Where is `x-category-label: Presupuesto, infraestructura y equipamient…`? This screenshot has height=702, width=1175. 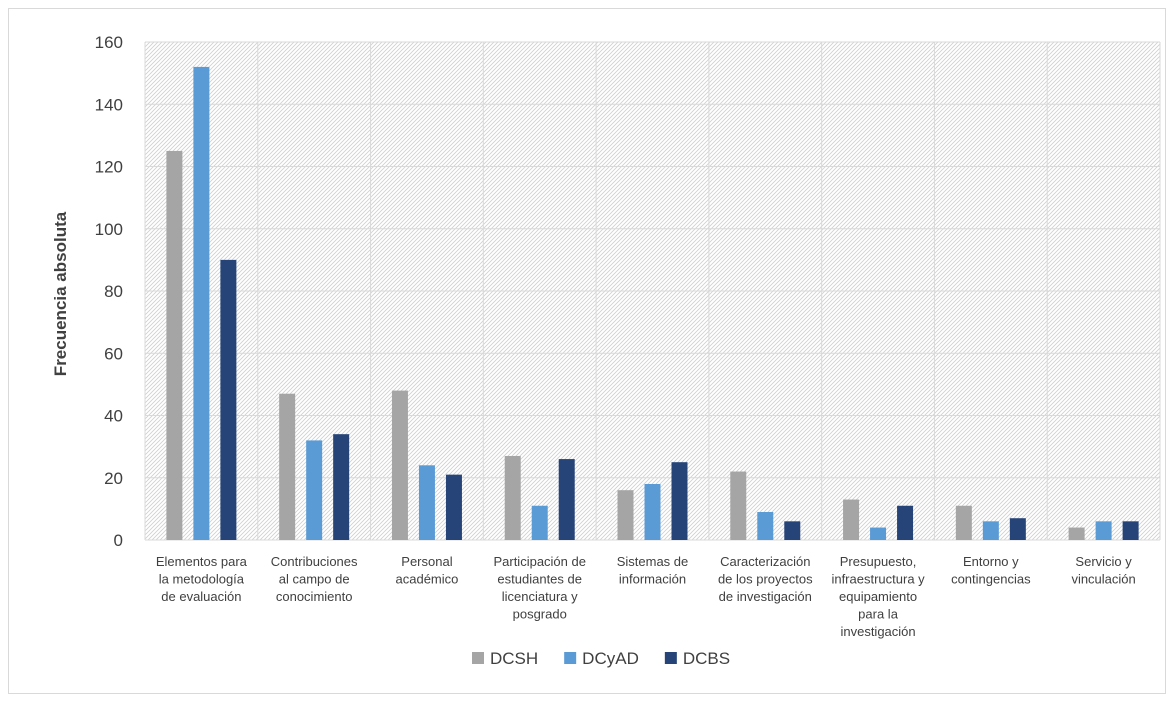
x-category-label: Presupuesto, infraestructura y equipamient… is located at coordinates (878, 596).